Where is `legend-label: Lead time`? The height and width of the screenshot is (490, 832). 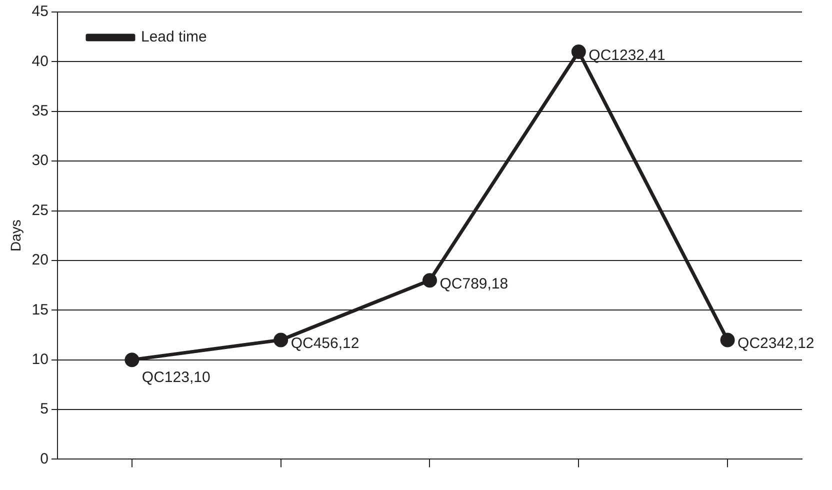
legend-label: Lead time is located at coordinates (173, 37).